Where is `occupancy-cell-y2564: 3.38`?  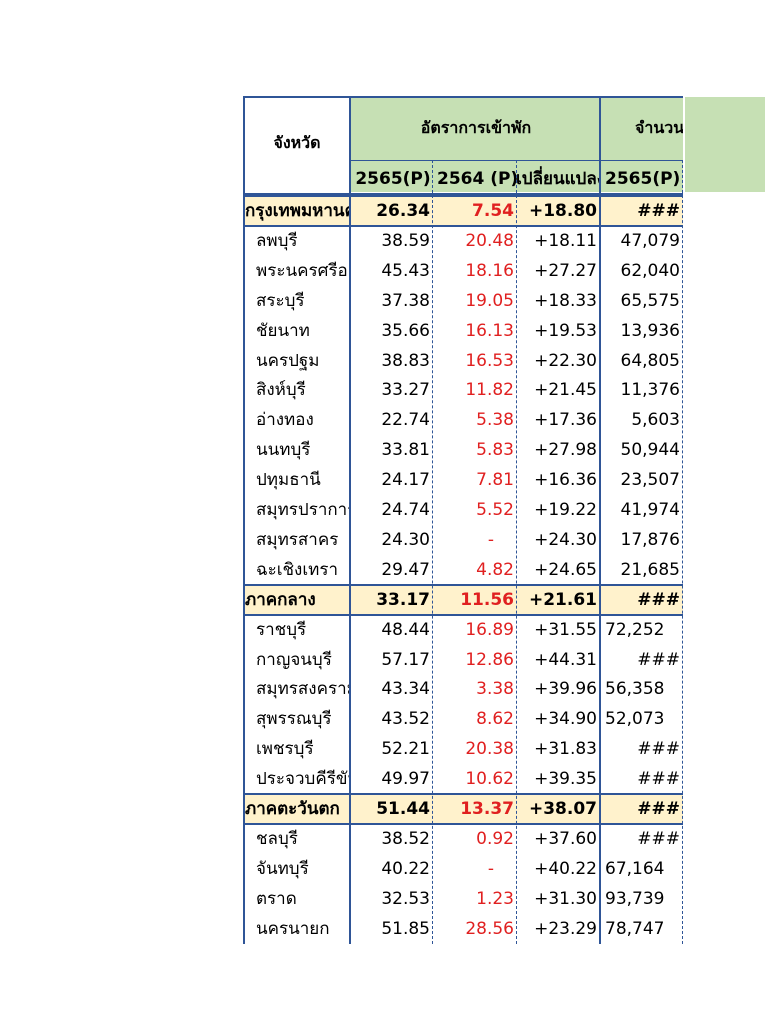
occupancy-cell-y2564: 3.38 is located at coordinates (495, 689).